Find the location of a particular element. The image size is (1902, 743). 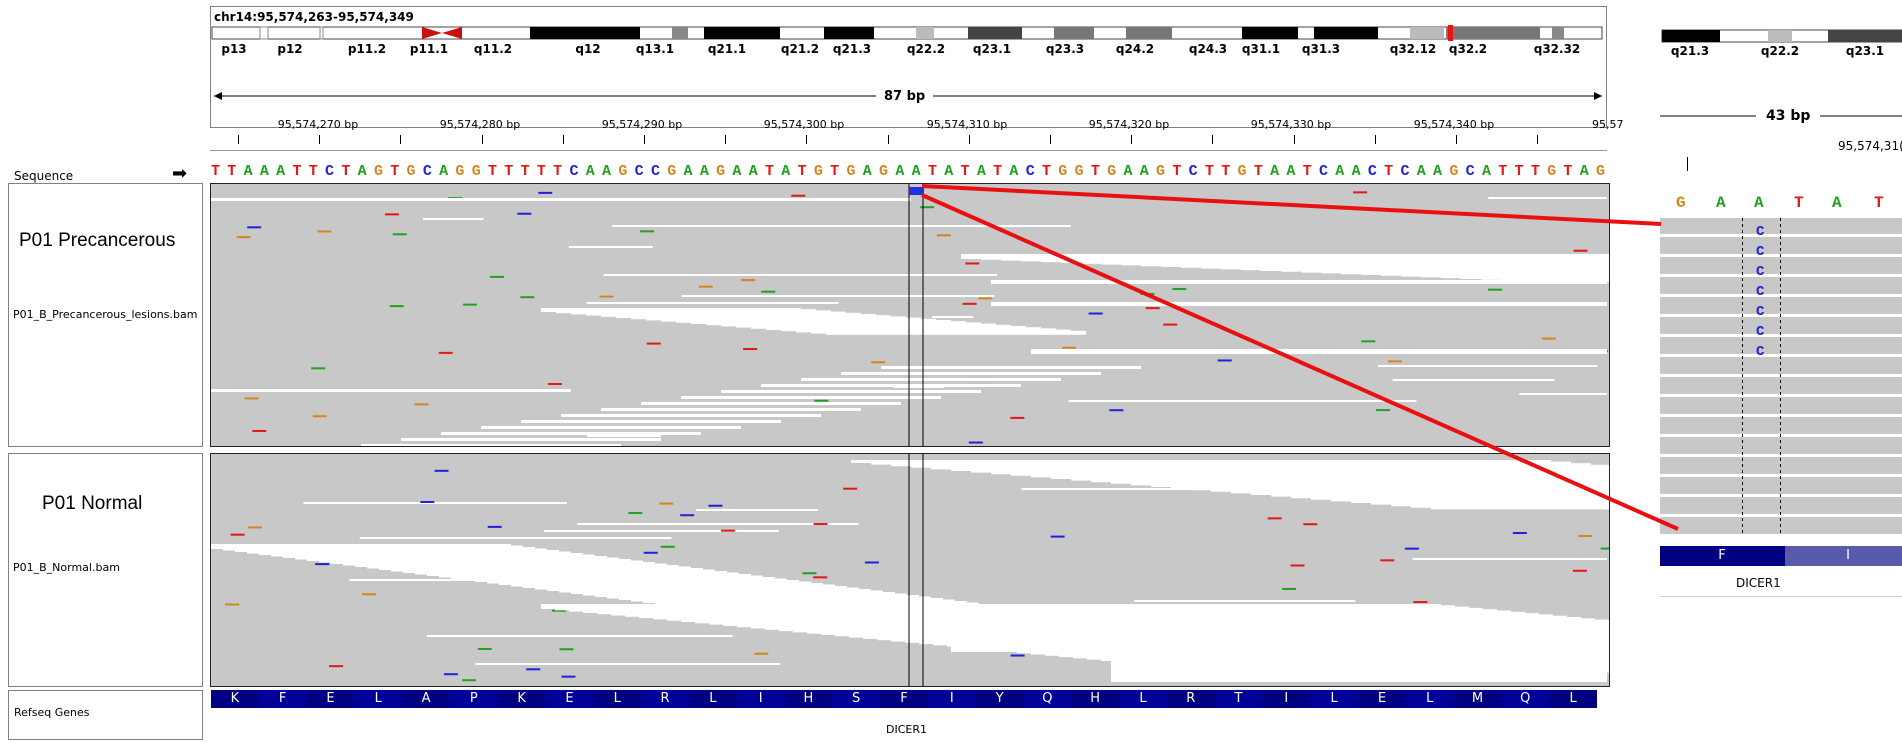

zoom-ideogram is located at coordinates (1781, 36).